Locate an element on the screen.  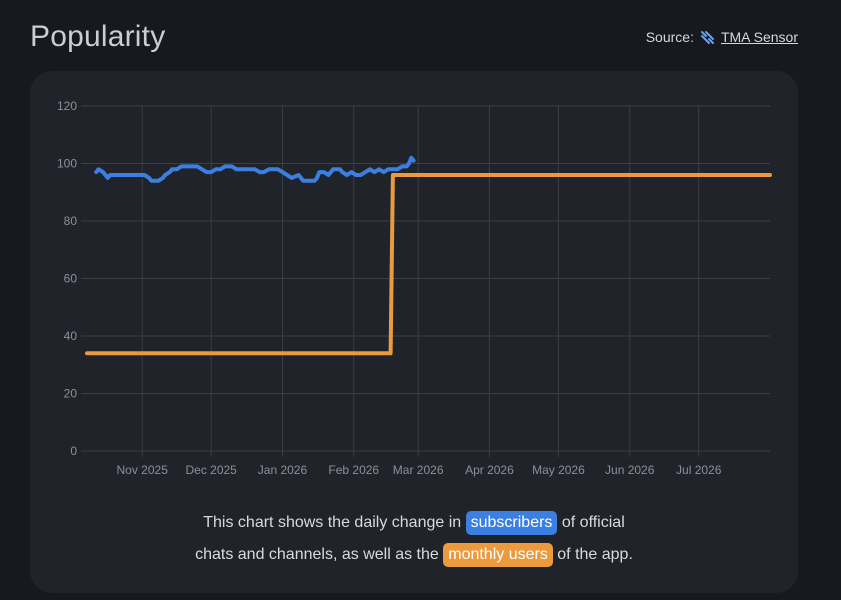
caption-text-1: This chart shows the daily change in is located at coordinates (332, 522).